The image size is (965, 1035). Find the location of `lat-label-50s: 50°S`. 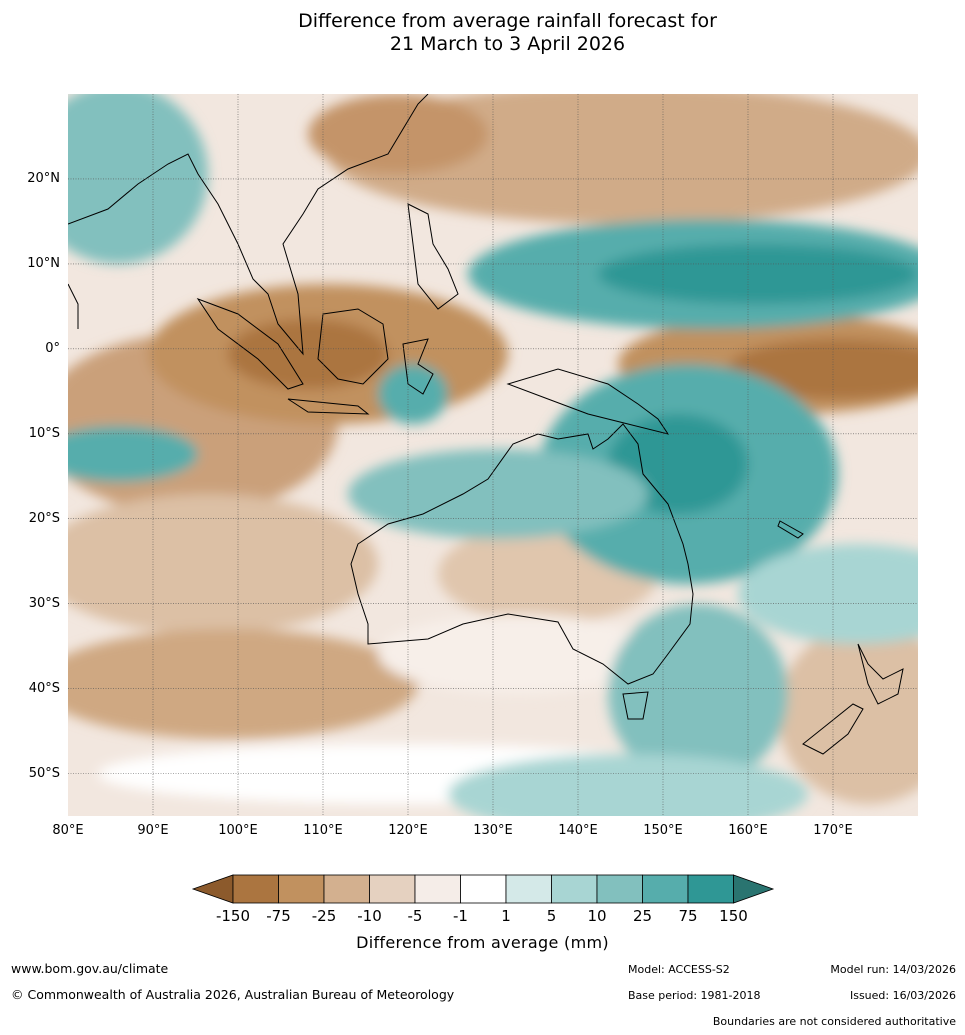

lat-label-50s: 50°S is located at coordinates (44, 773).